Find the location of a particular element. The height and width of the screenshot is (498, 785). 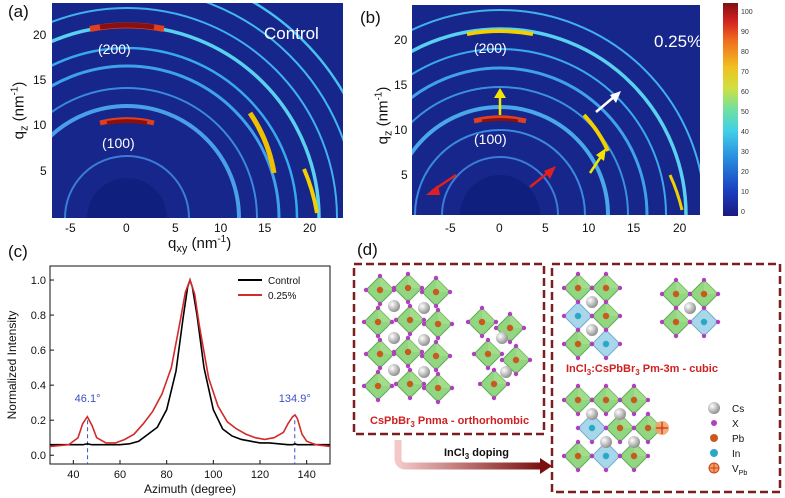

peak-annotation: 46.1° is located at coordinates (88, 399).